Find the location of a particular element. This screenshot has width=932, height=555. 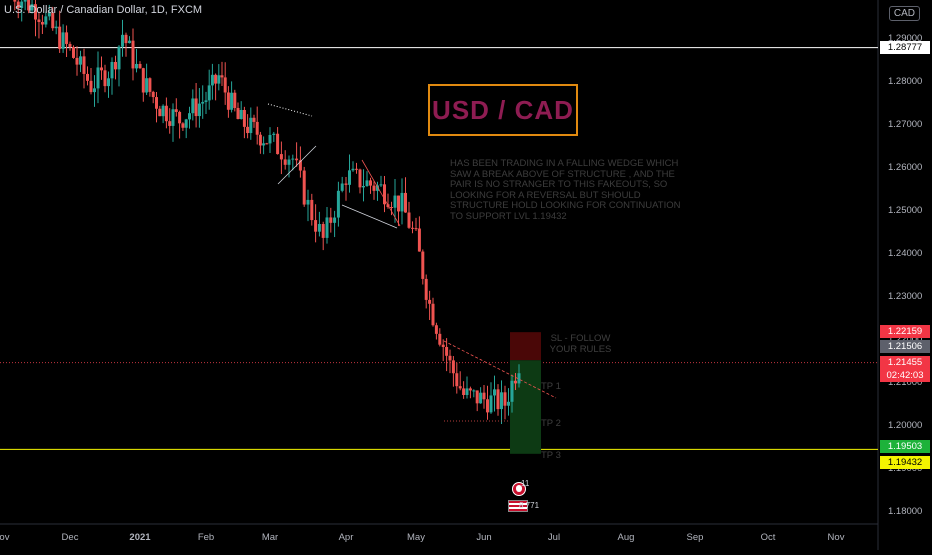

followers-count: 8 771 is located at coordinates (529, 505).